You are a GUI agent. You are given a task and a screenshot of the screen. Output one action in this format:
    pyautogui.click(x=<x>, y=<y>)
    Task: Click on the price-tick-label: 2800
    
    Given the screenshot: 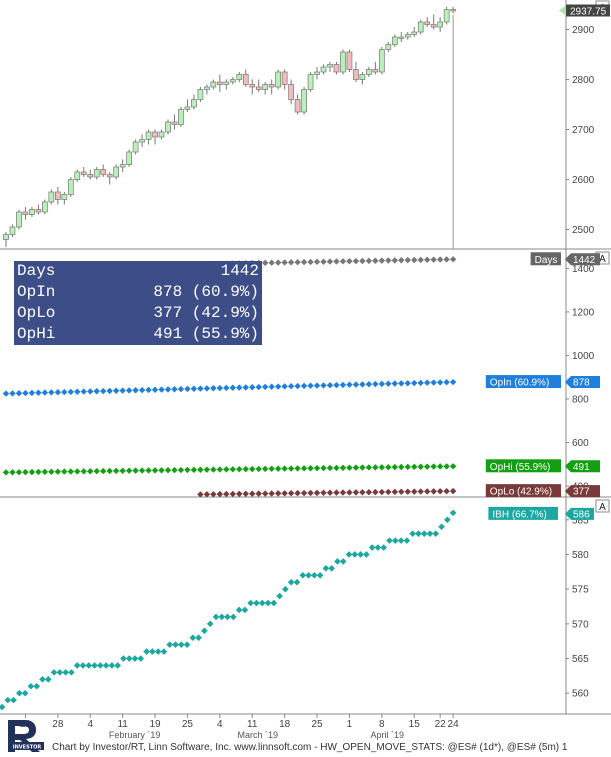 What is the action you would take?
    pyautogui.click(x=583, y=80)
    